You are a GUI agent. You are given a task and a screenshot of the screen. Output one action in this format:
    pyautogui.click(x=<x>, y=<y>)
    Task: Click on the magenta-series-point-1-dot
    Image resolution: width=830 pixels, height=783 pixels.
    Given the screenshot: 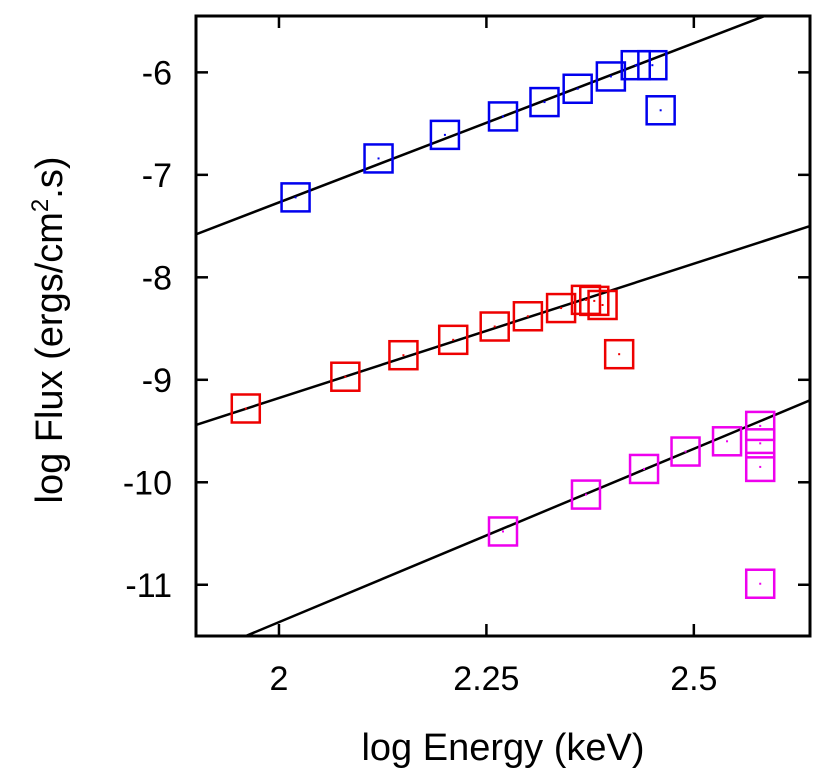 What is the action you would take?
    pyautogui.click(x=585, y=494)
    